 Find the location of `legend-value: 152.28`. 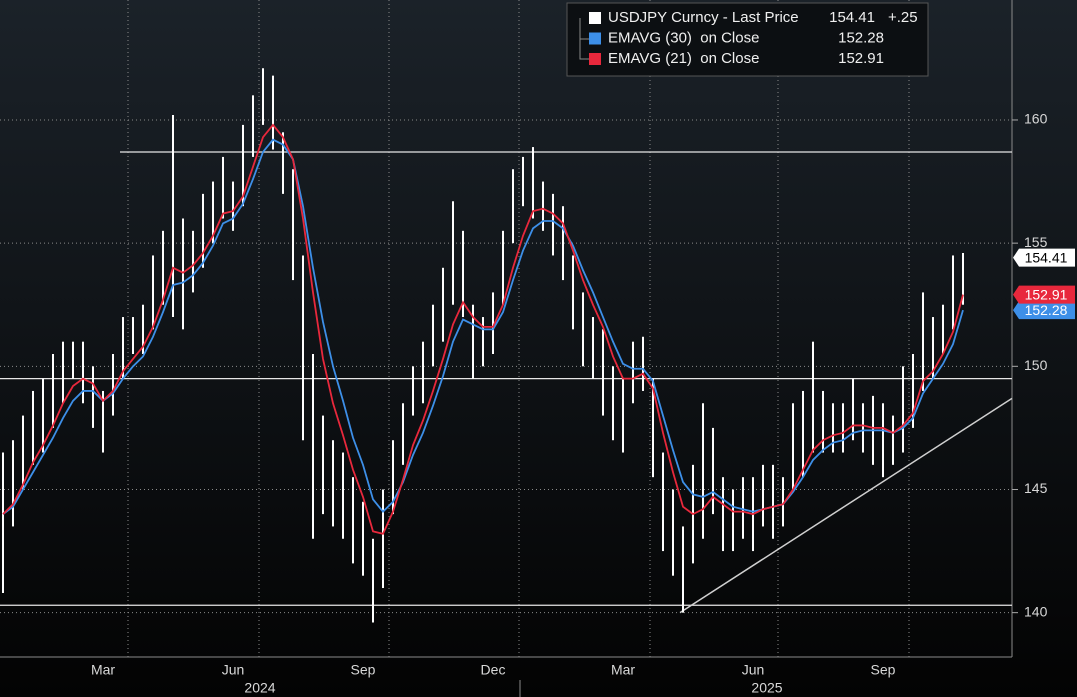

legend-value: 152.28 is located at coordinates (861, 37).